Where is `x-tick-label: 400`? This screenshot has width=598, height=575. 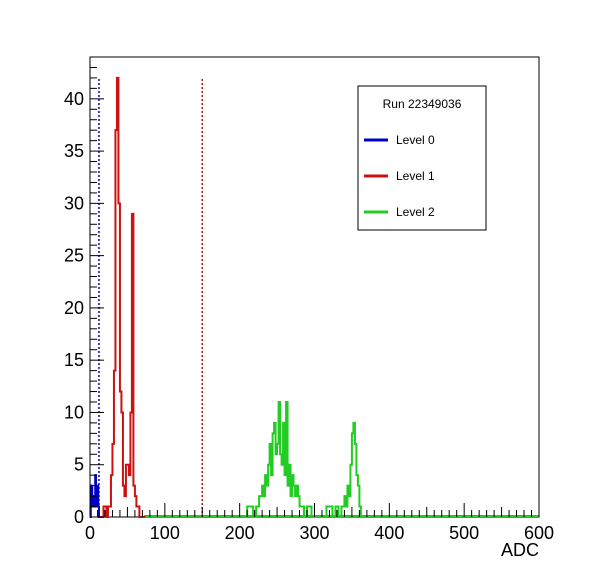
x-tick-label: 400 is located at coordinates (389, 533).